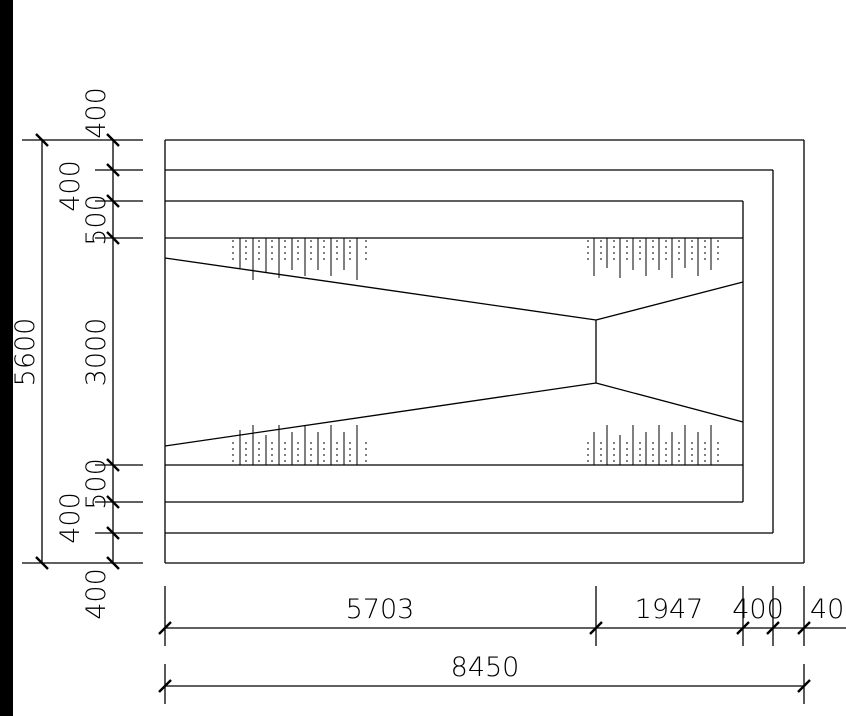 This screenshot has height=716, width=846. Describe the element at coordinates (502, 616) in the screenshot. I see `bottom-segment-dimension: 5703 1947 400 400` at that location.